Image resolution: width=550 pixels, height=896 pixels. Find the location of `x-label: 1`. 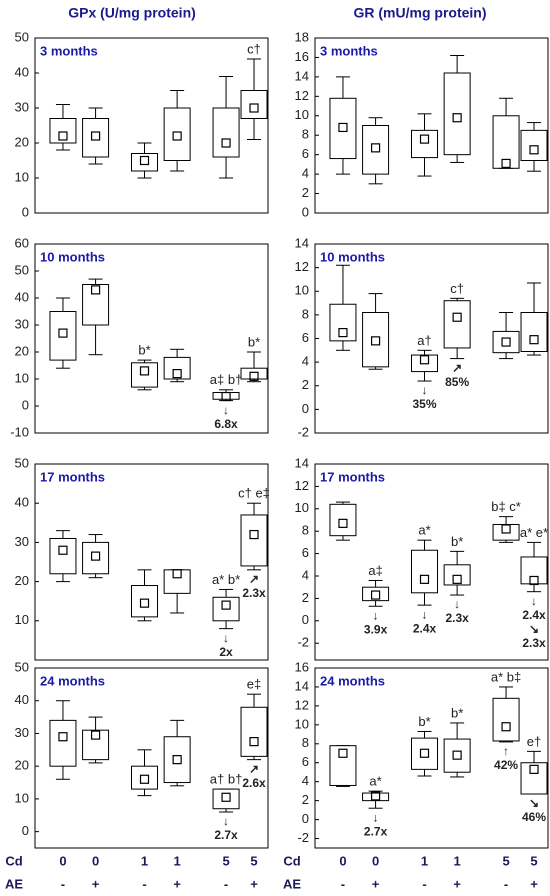

x-label: 1 is located at coordinates (144, 860).